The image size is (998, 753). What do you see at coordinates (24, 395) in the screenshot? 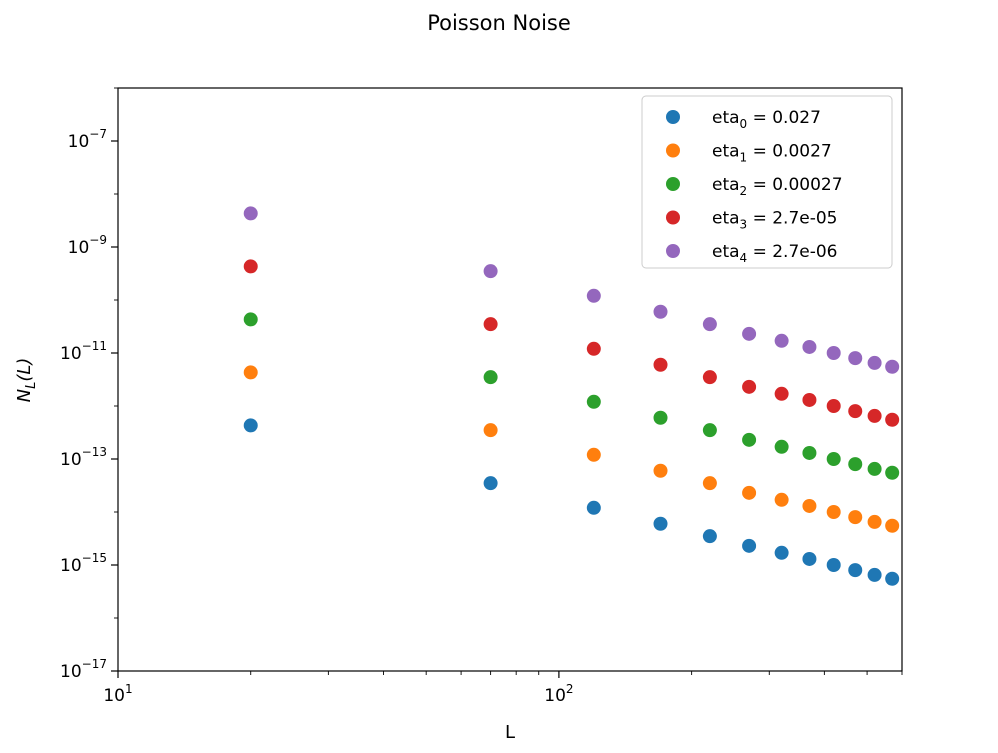
I see `y-axis-label-main: N` at bounding box center [24, 395].